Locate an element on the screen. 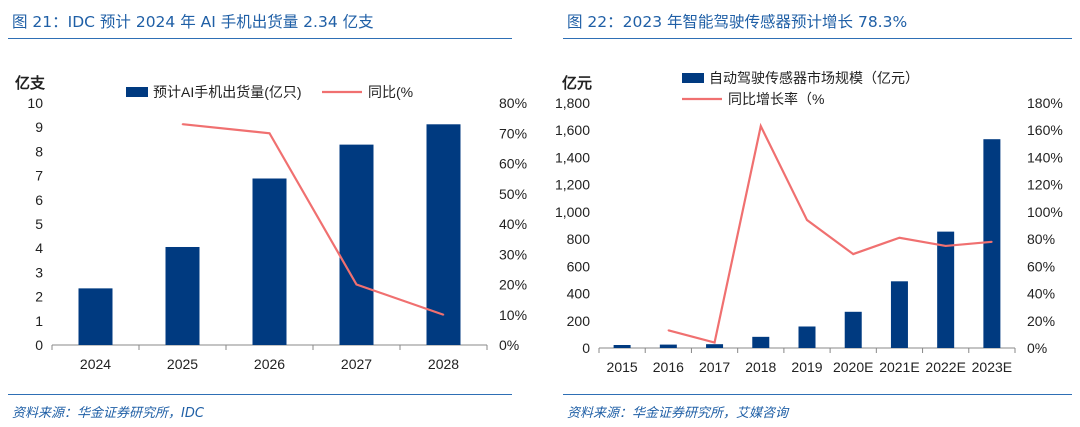 The height and width of the screenshot is (427, 1080). x-tick-label: 2021E is located at coordinates (899, 367).